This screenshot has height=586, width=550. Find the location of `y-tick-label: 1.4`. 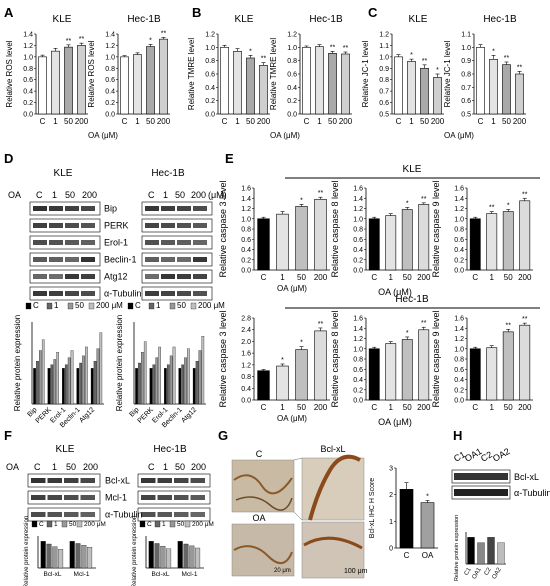

y-tick-label: 1.4 is located at coordinates (110, 35).